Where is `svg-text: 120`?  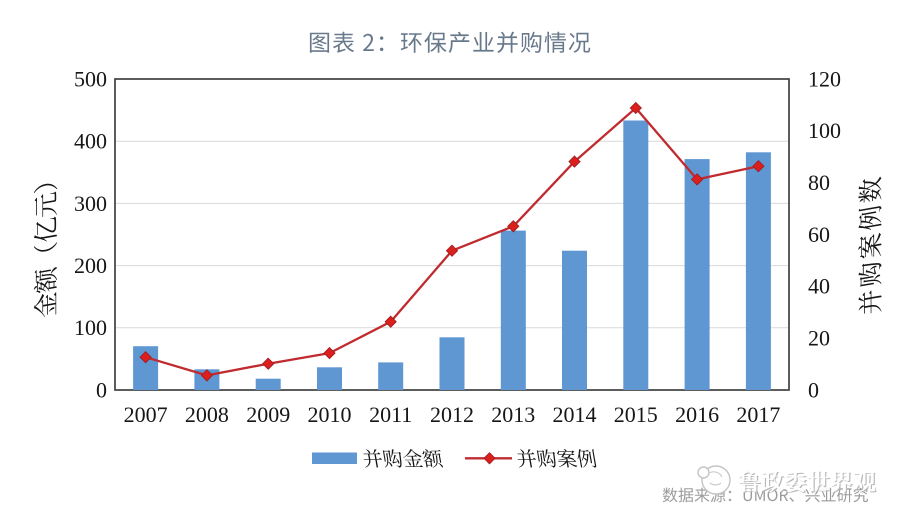 svg-text: 120 is located at coordinates (824, 78).